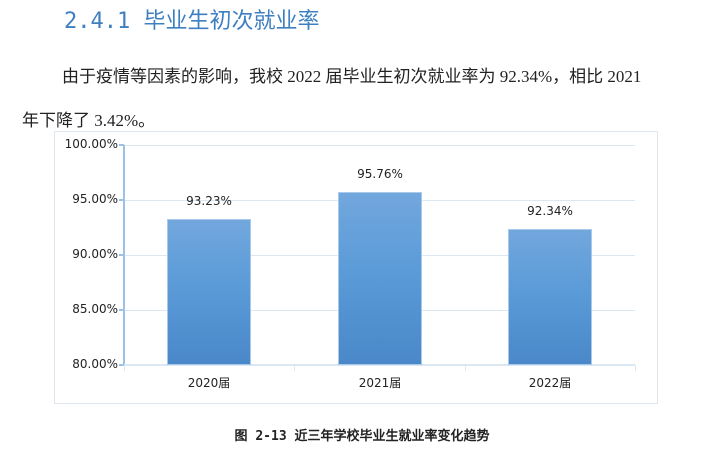 The height and width of the screenshot is (457, 724). What do you see at coordinates (192, 21) in the screenshot?
I see `section-heading: 2.4.1 毕业生初次就业率` at bounding box center [192, 21].